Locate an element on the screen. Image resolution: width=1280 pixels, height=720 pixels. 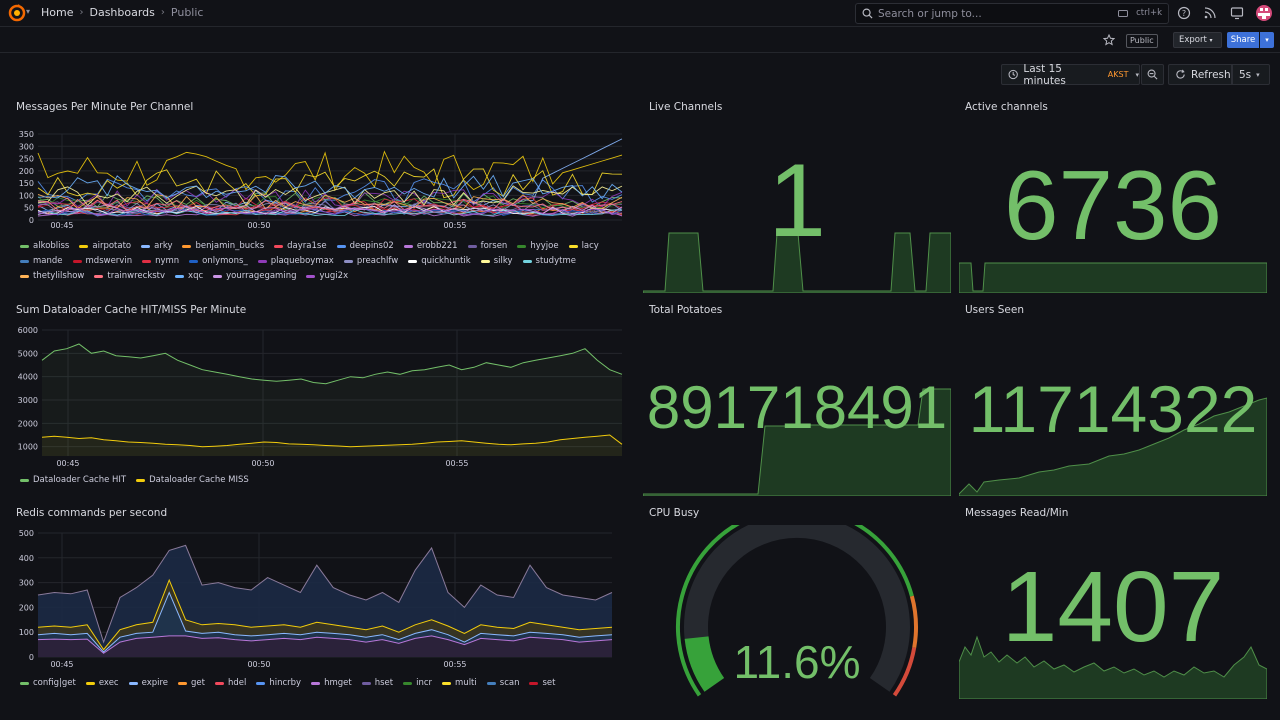
panel-title: Active channels is located at coordinates (1006, 107).